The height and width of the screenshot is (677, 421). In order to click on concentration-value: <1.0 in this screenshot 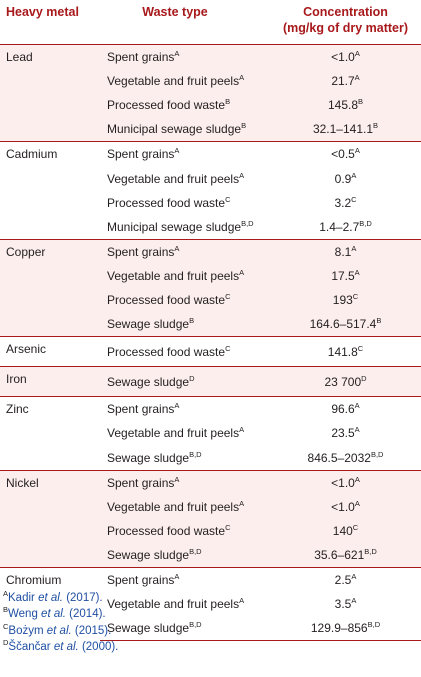, I will do `click(343, 482)`.